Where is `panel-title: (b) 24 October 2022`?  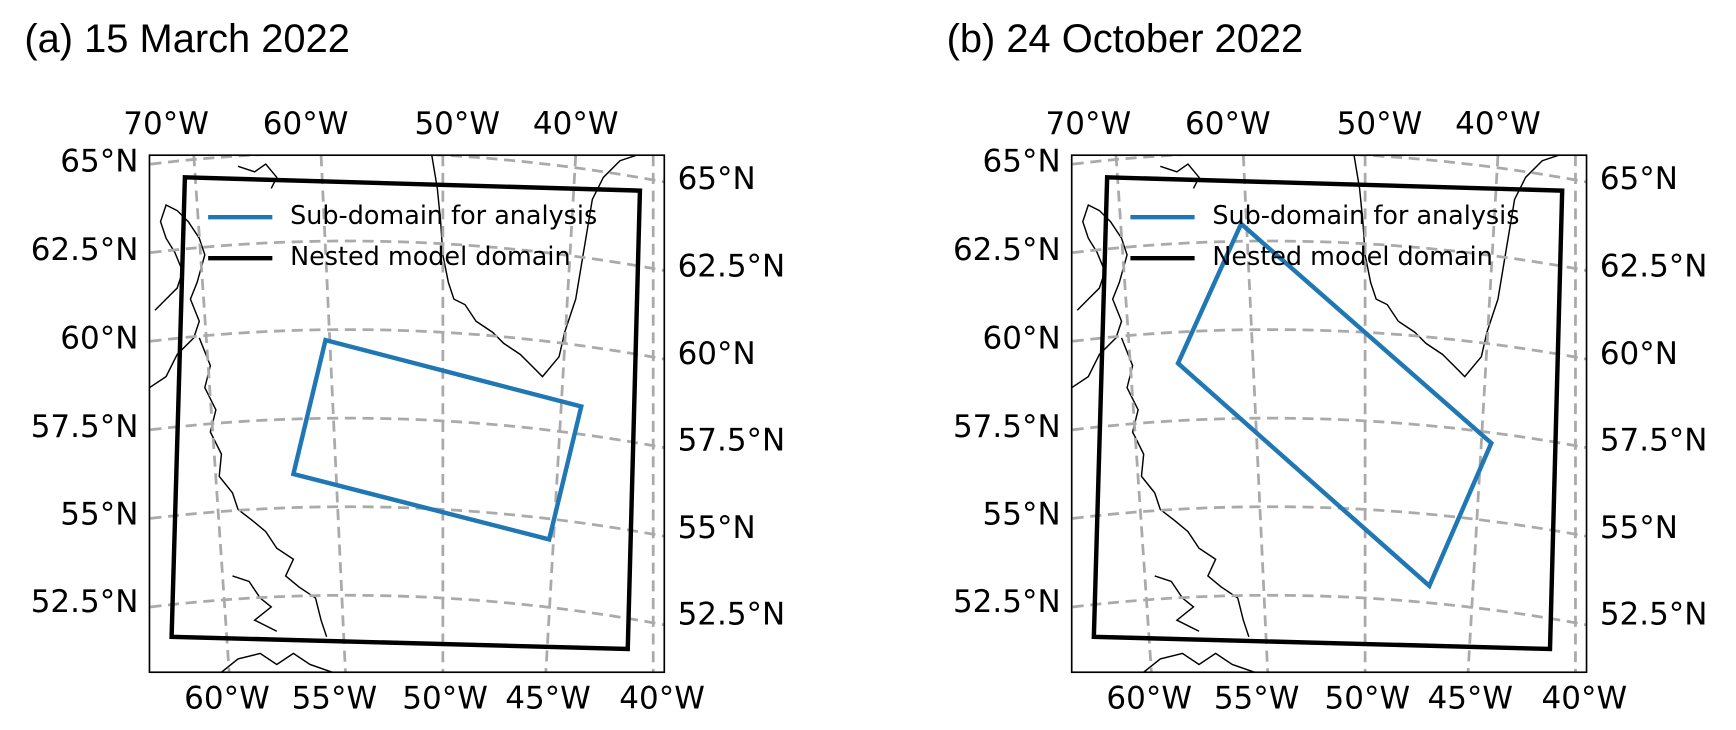 panel-title: (b) 24 October 2022 is located at coordinates (1125, 39).